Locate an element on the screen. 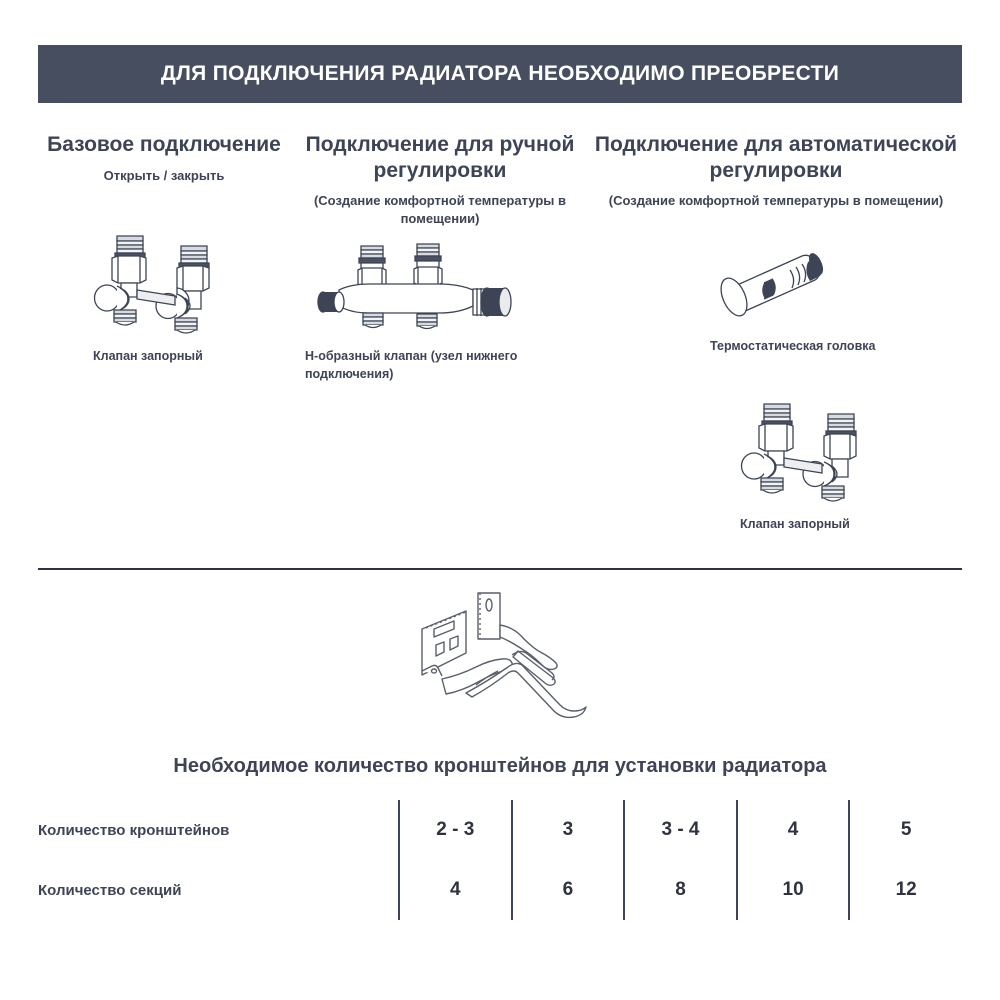 The height and width of the screenshot is (1000, 1000). table-cell: 6 is located at coordinates (567, 890).